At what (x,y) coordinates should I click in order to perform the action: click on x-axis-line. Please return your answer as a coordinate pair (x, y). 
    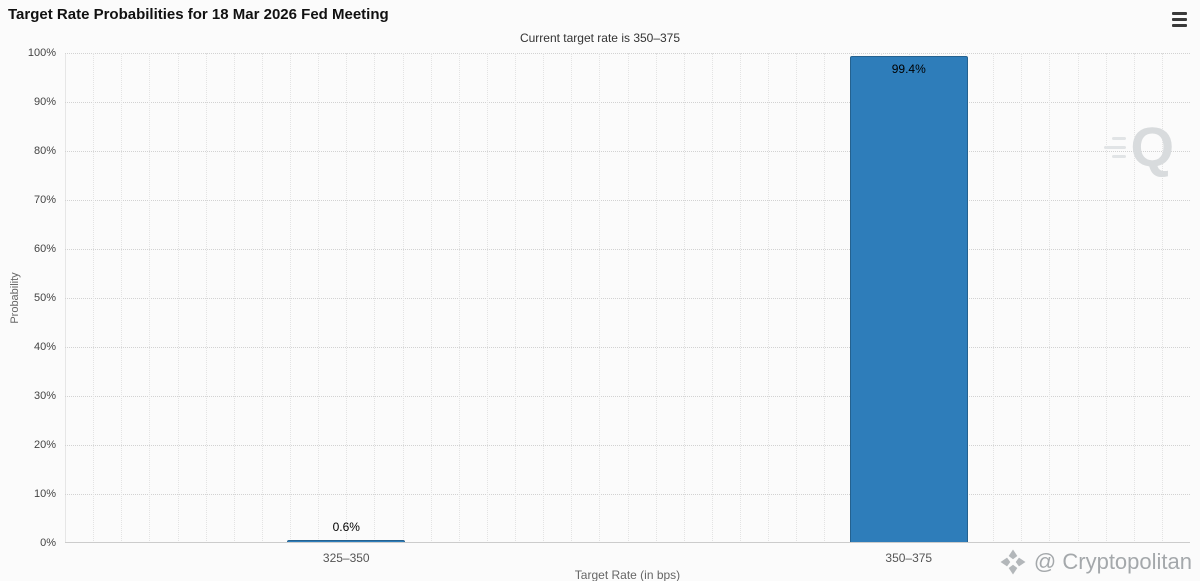
    Looking at the image, I should click on (627, 542).